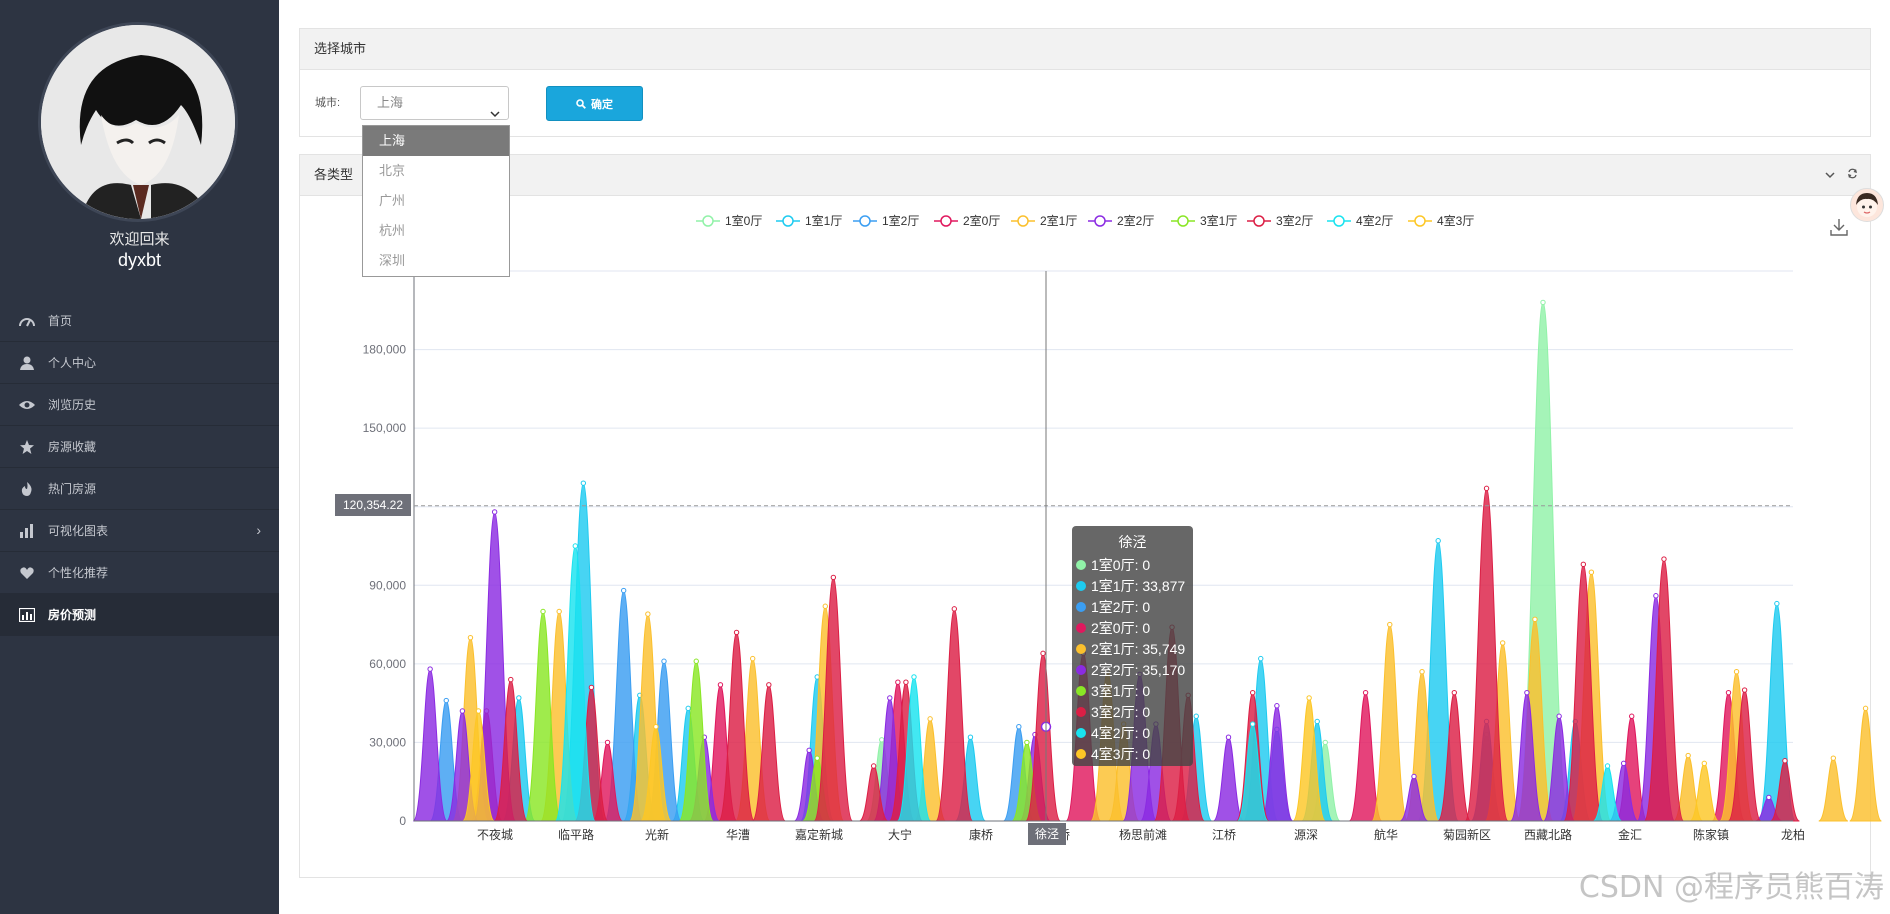 The width and height of the screenshot is (1890, 914). I want to click on chart-panel-title: 各类型, so click(334, 174).